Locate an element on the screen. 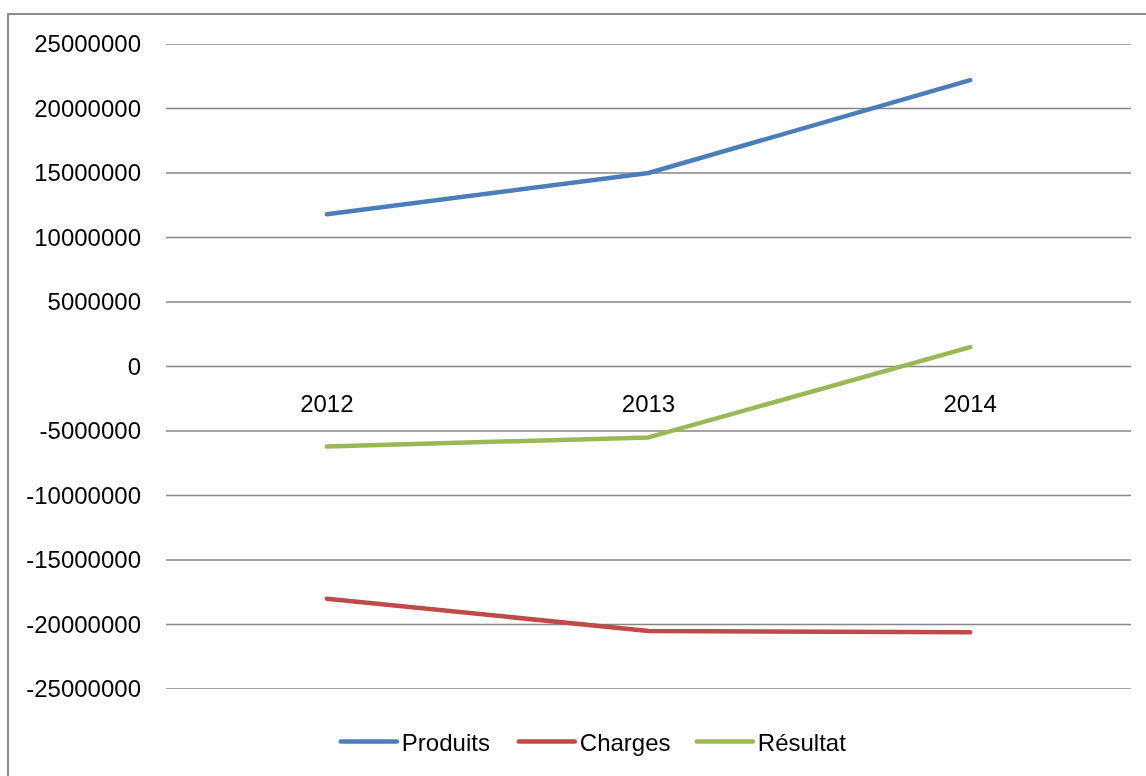 This screenshot has width=1146, height=776. y-tick-label: -20000000 is located at coordinates (83, 624).